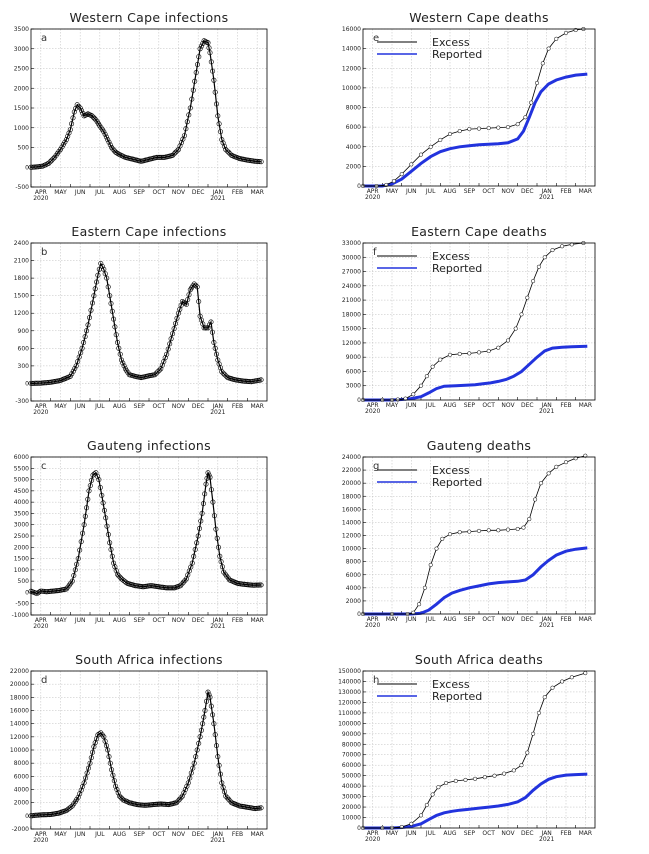 The height and width of the screenshot is (854, 649). I want to click on series-excess, so click(474, 535).